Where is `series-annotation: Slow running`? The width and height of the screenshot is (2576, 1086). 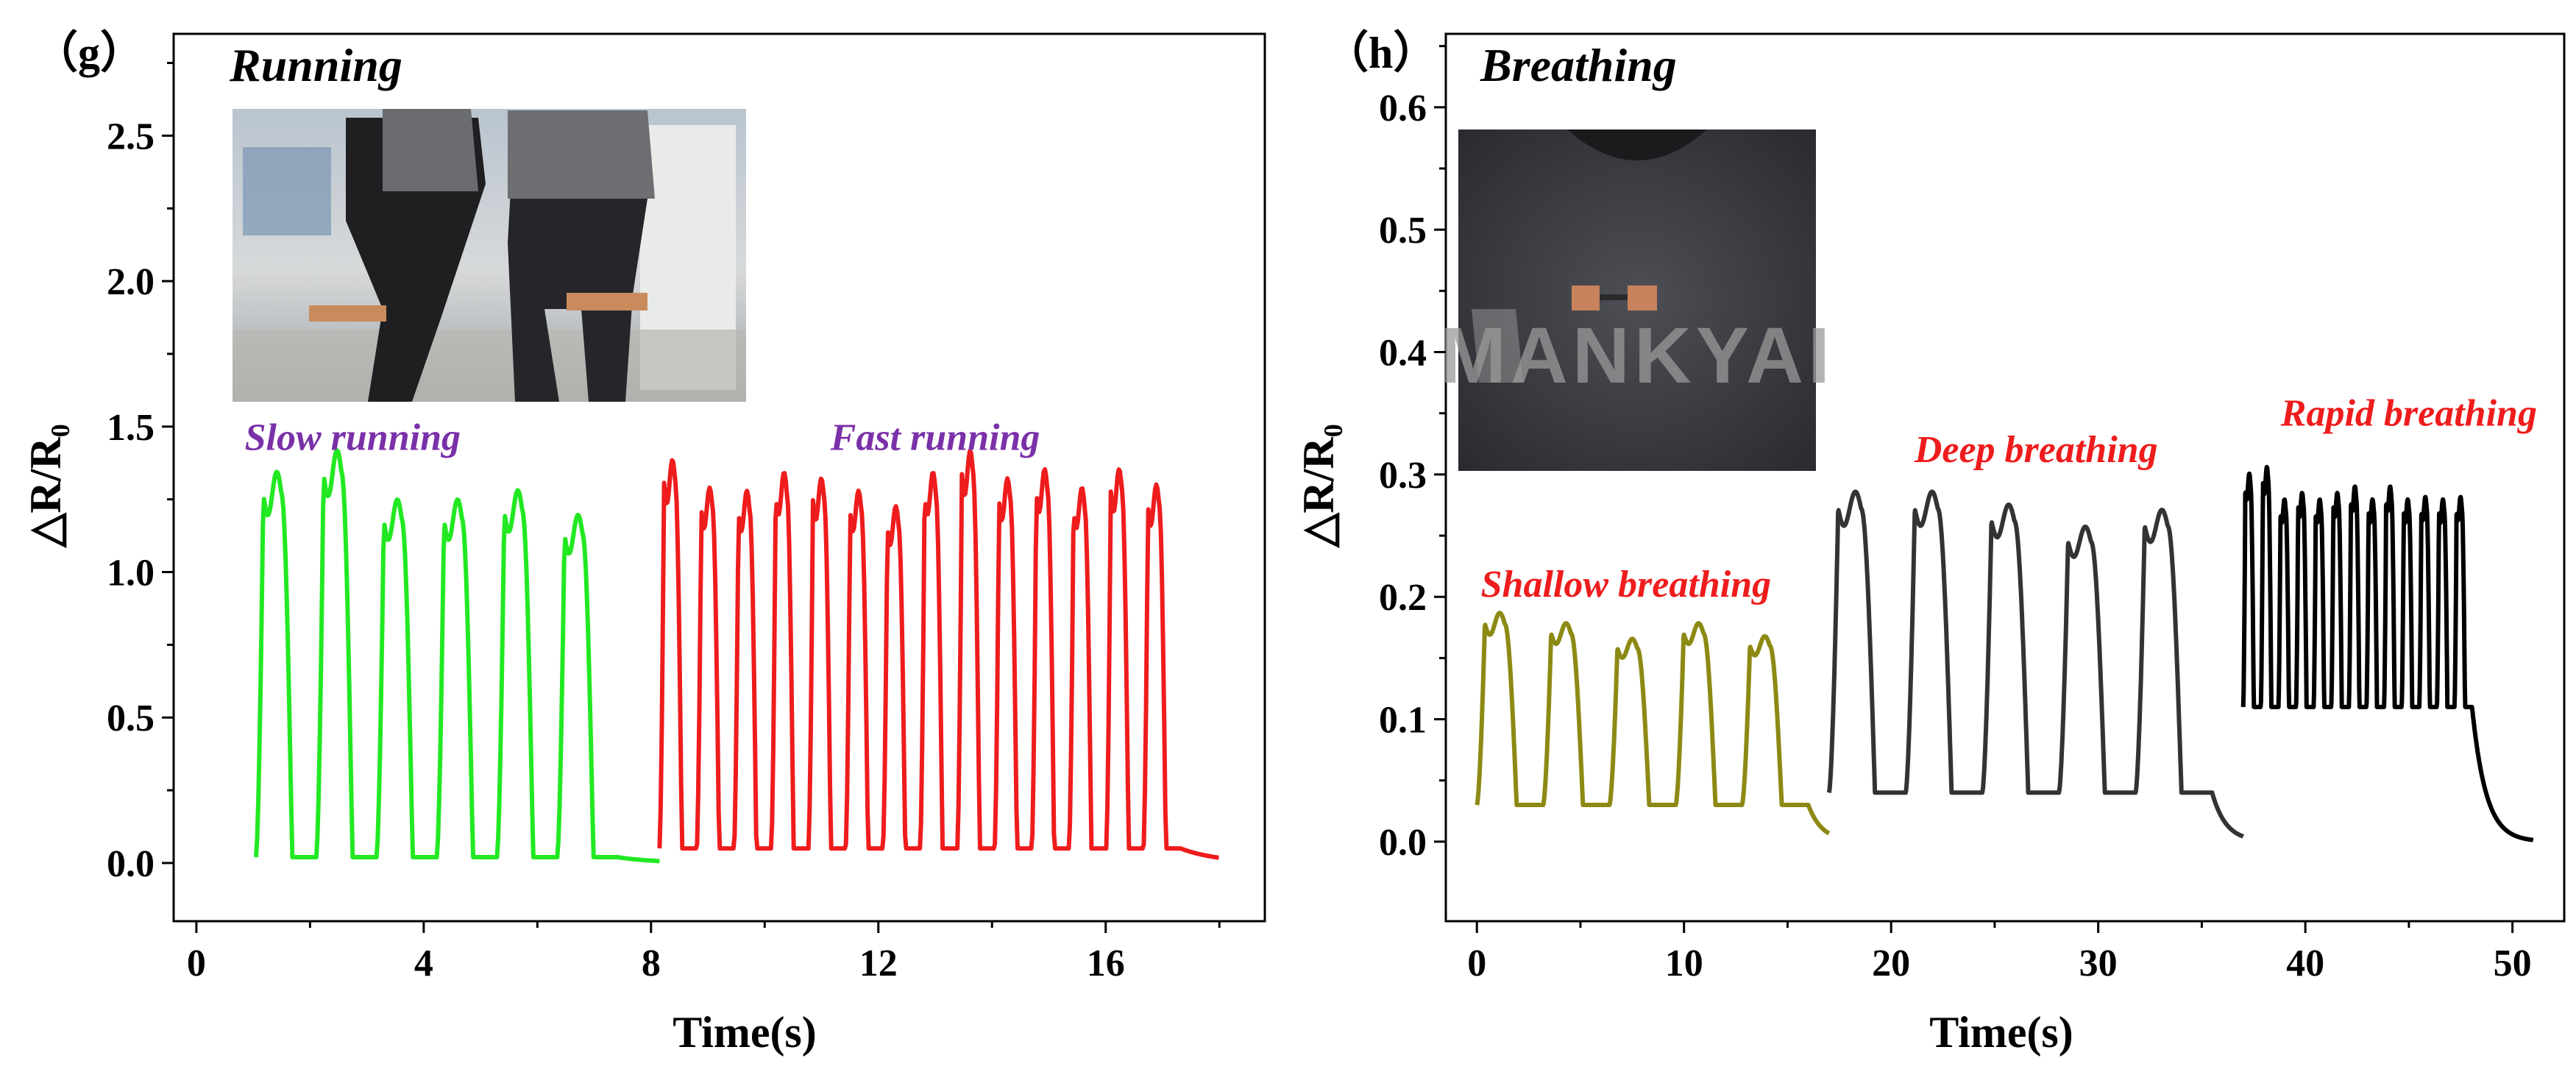 series-annotation: Slow running is located at coordinates (353, 437).